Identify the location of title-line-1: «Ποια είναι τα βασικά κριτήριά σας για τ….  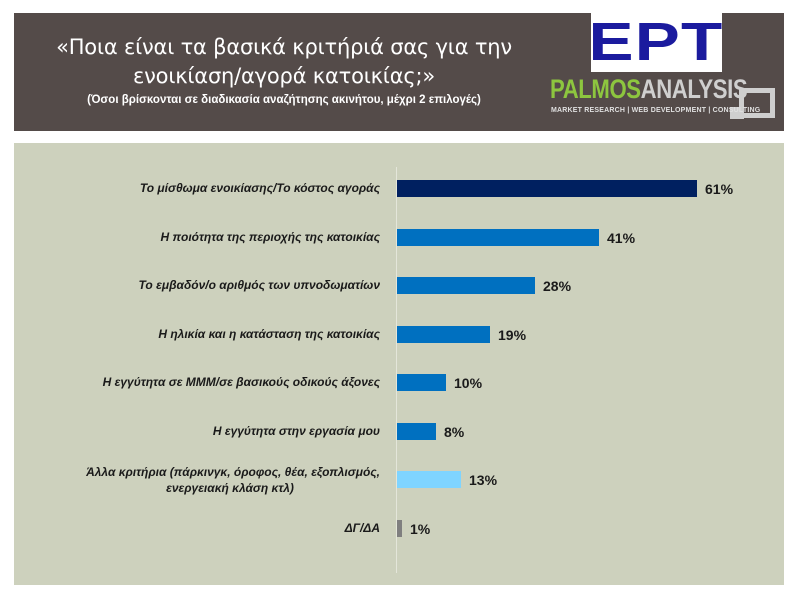
(284, 47).